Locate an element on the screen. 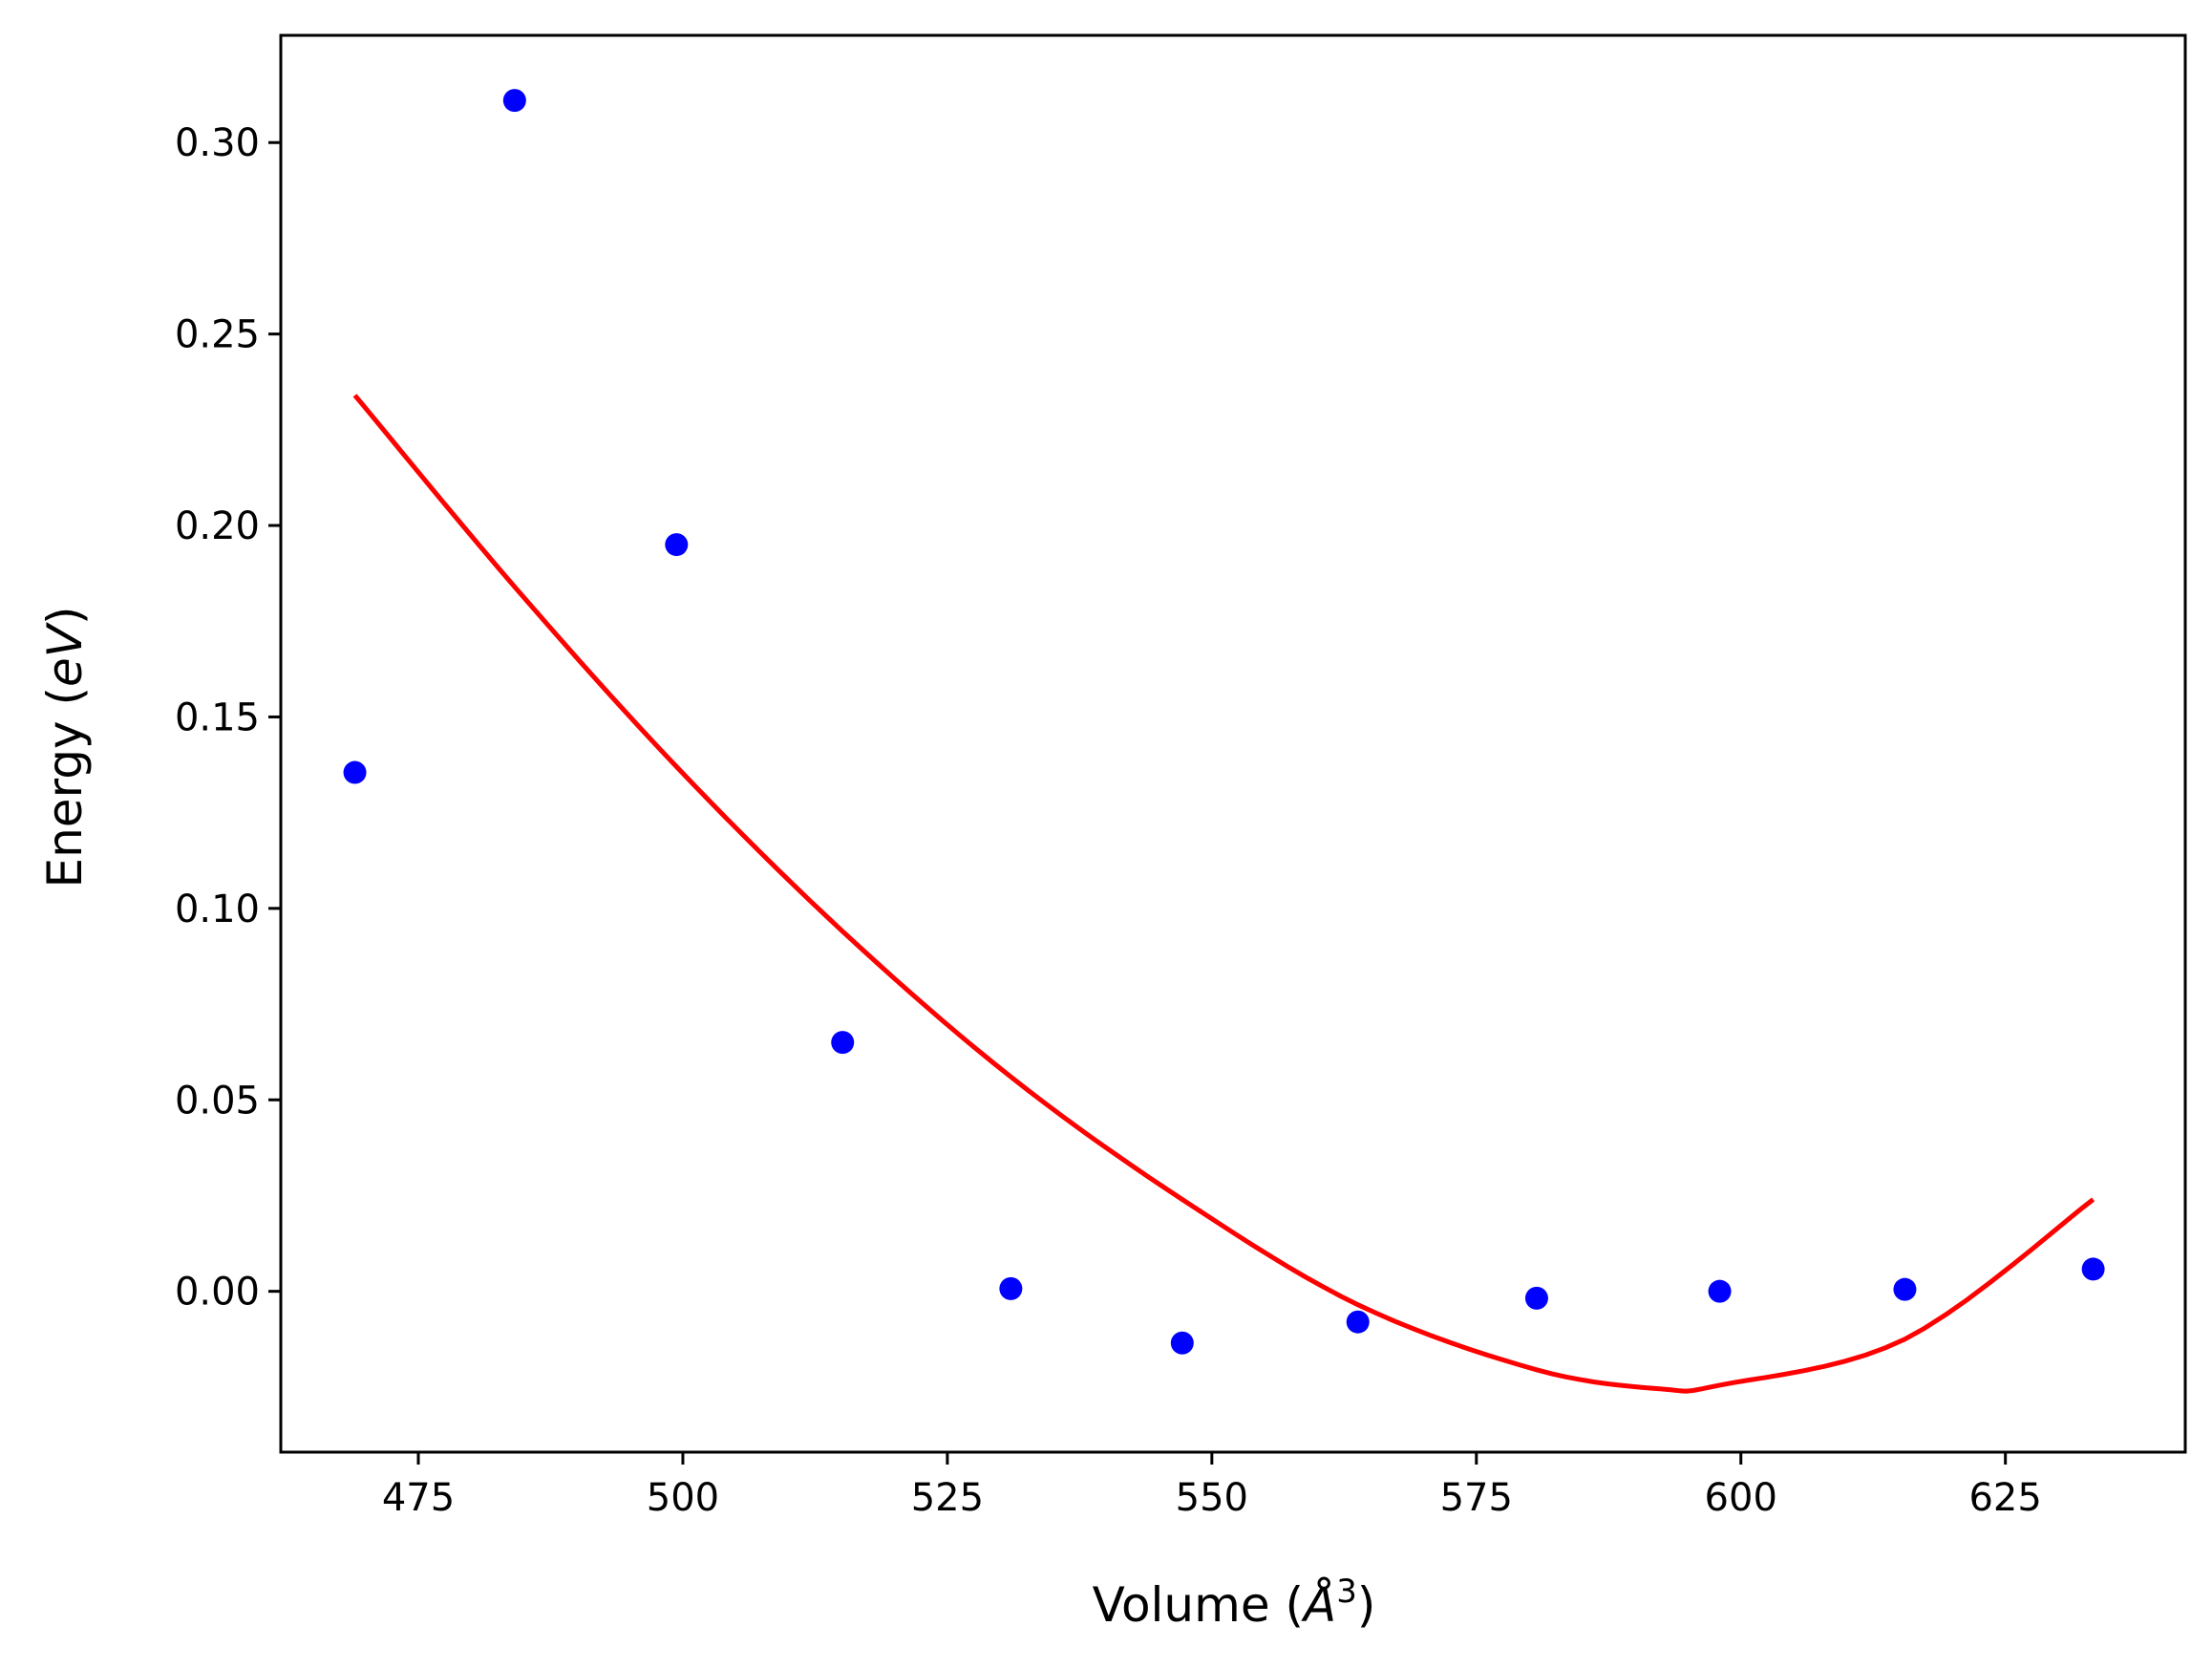 Image resolution: width=2212 pixels, height=1669 pixels. x-axis-label: Volume (Å3) is located at coordinates (1234, 1603).